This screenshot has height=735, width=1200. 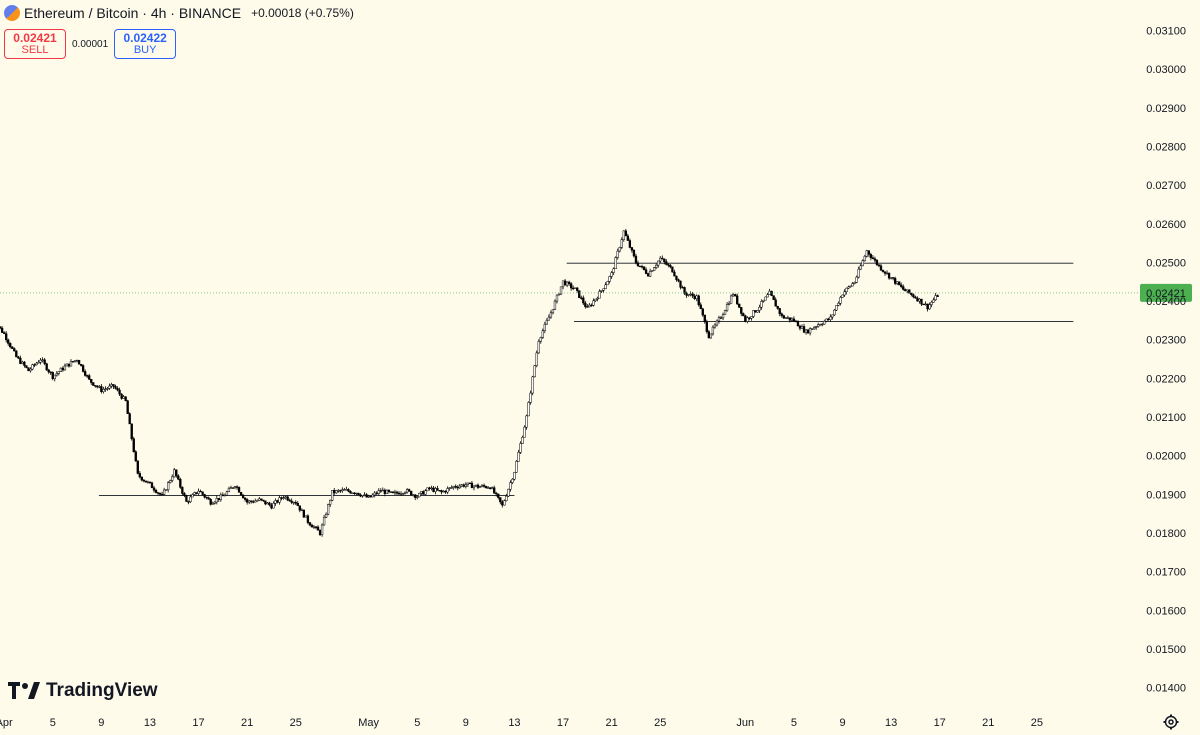 I want to click on price-tick-label: 0.02700, so click(x=1166, y=186).